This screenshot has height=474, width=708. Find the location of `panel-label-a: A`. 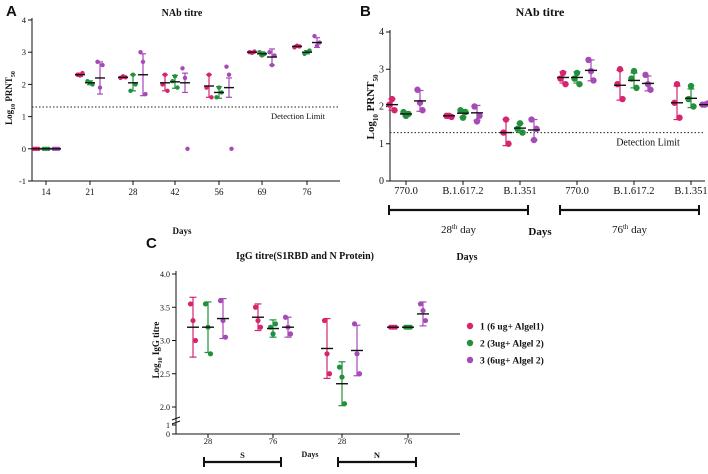

panel-label-a: A is located at coordinates (11, 11).